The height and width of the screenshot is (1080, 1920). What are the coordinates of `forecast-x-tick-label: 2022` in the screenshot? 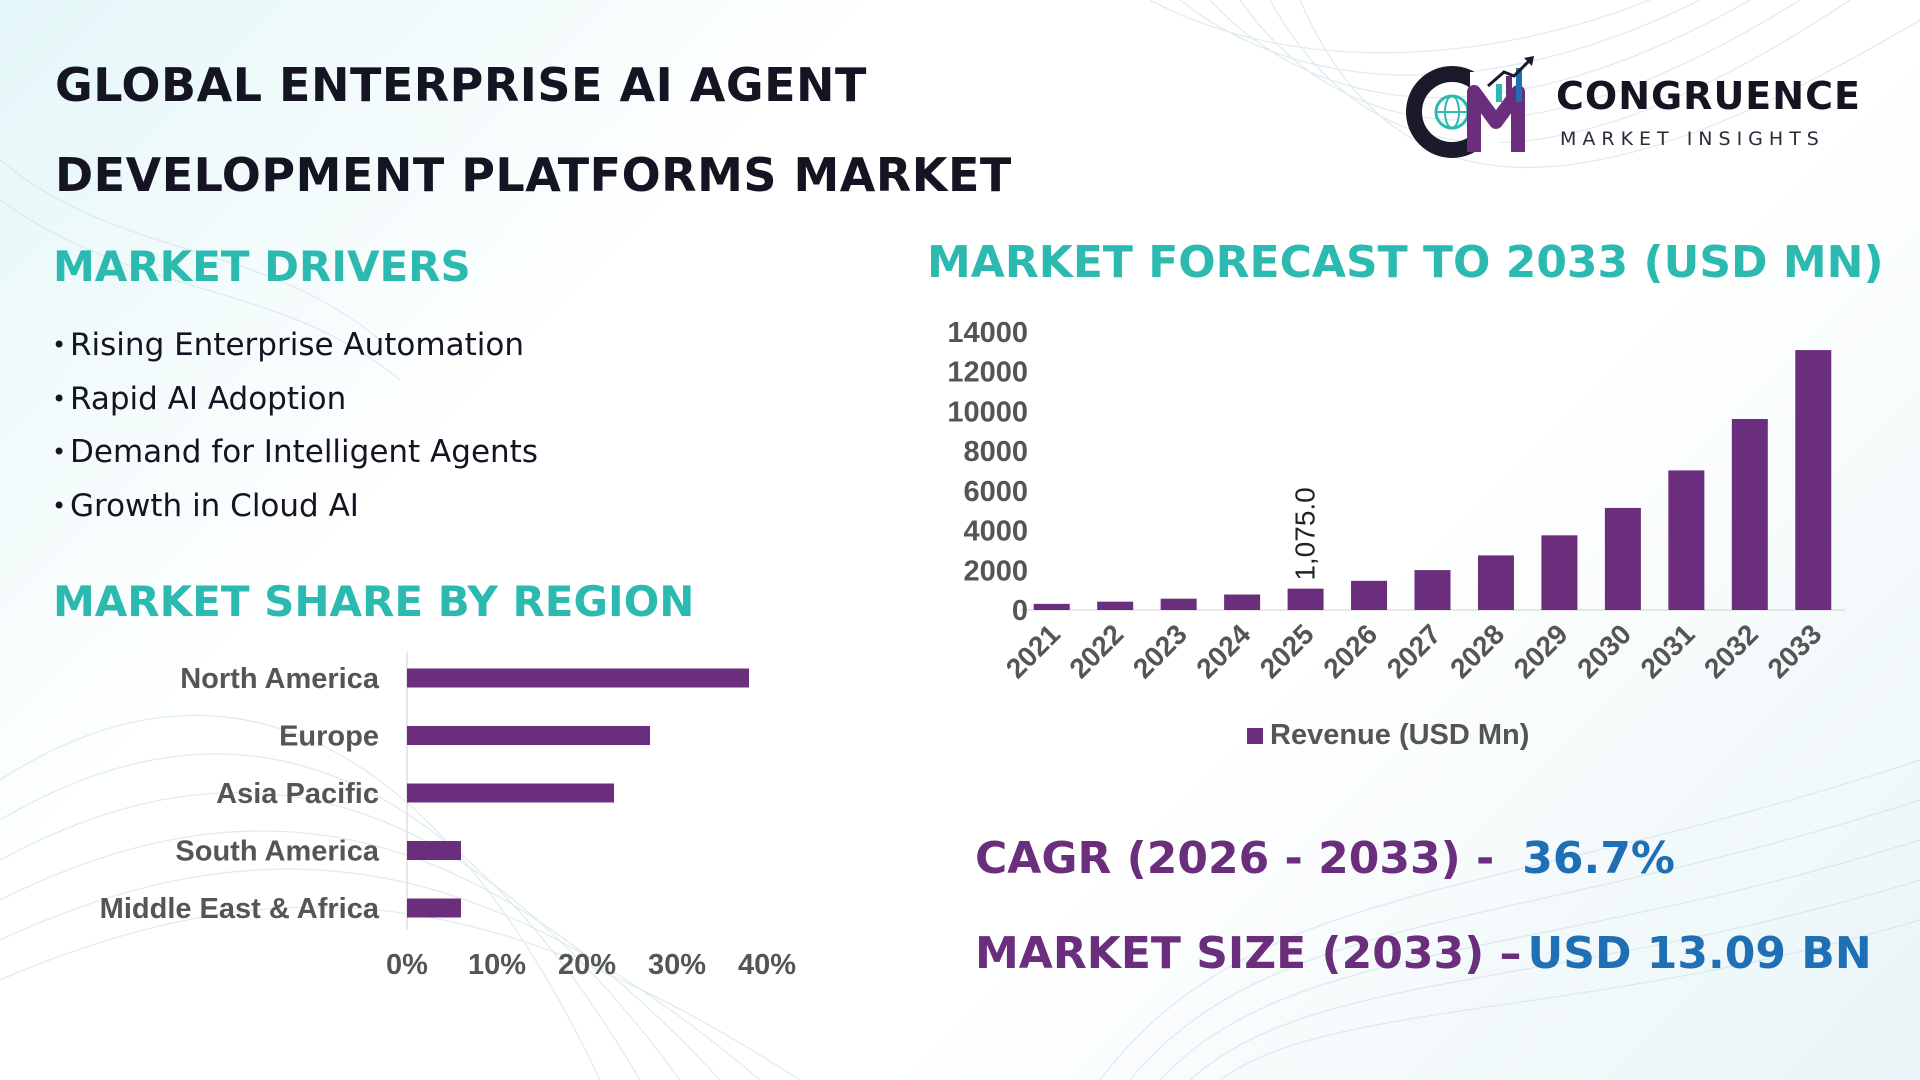 It's located at (1096, 651).